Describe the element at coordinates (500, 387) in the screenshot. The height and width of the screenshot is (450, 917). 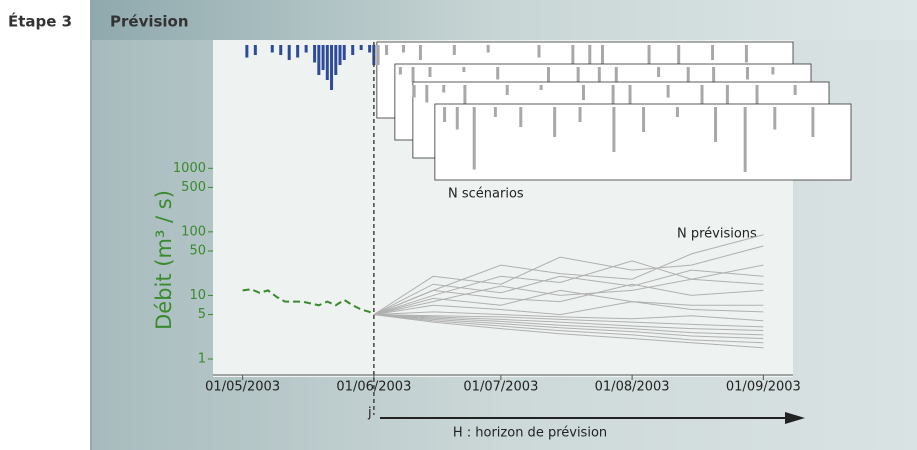
I see `x-tick-label: 01/07/2003` at that location.